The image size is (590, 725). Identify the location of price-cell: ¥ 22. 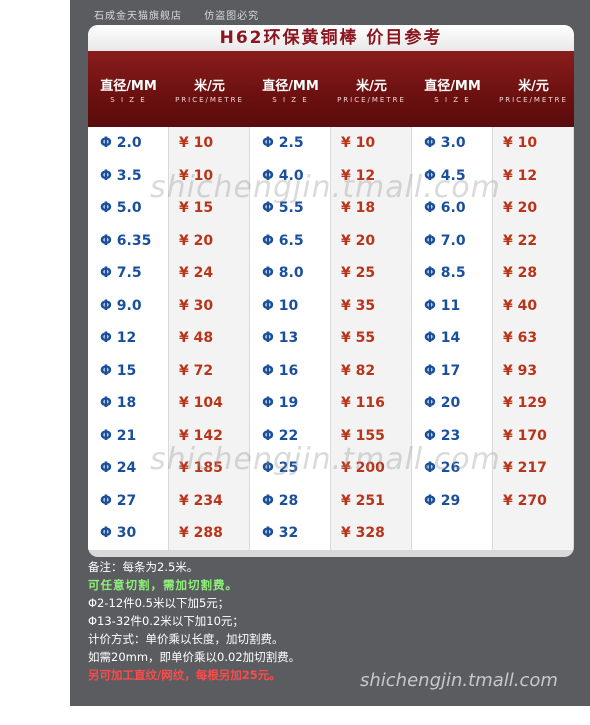
(533, 240).